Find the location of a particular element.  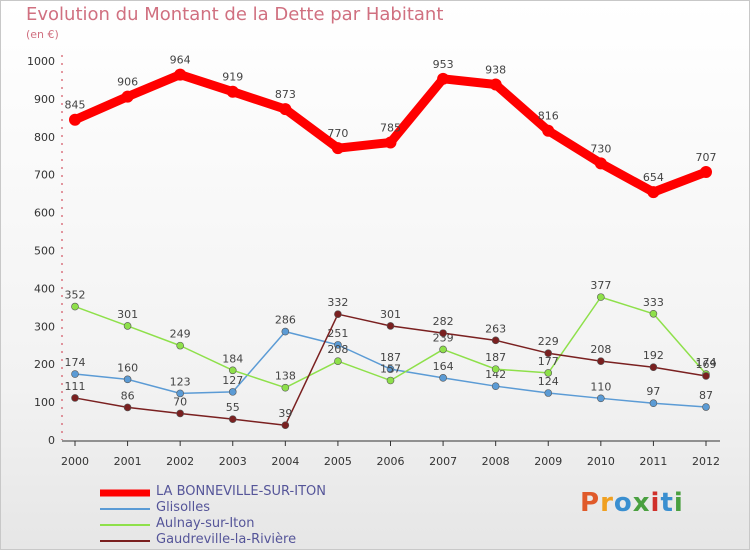

y-tick-label: 100 is located at coordinates (44, 402).